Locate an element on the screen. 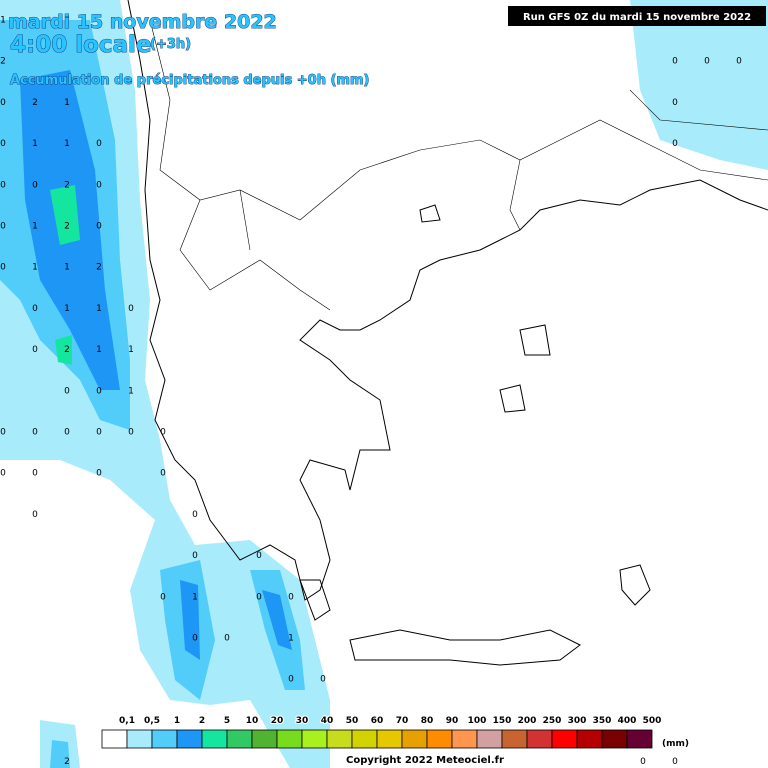  legend-label: 250 is located at coordinates (552, 721).